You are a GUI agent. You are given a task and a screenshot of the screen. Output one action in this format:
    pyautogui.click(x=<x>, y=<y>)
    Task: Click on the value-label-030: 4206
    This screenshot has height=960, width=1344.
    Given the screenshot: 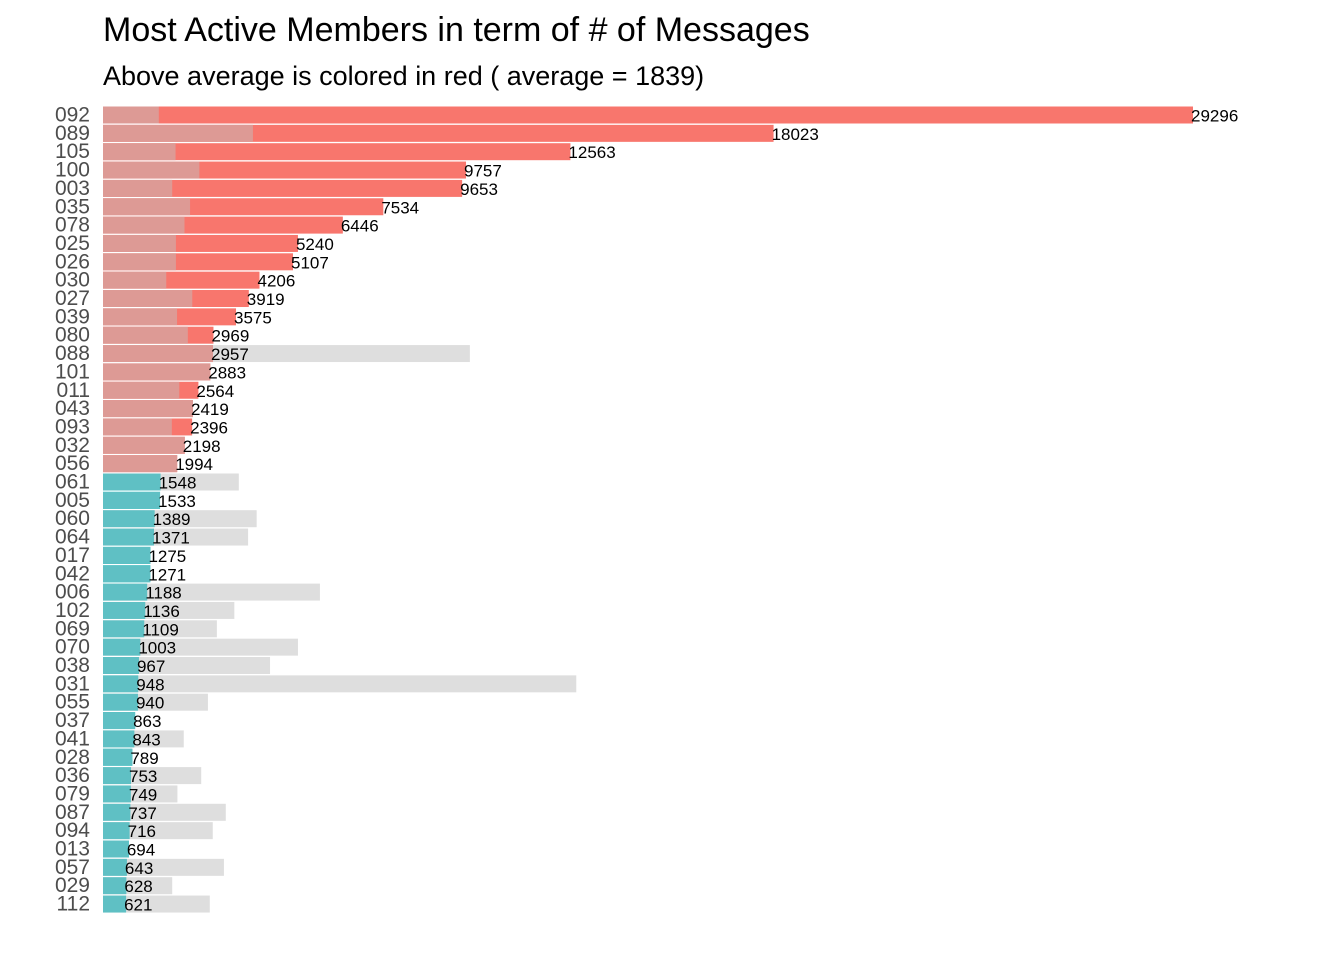 What is the action you would take?
    pyautogui.click(x=276, y=281)
    